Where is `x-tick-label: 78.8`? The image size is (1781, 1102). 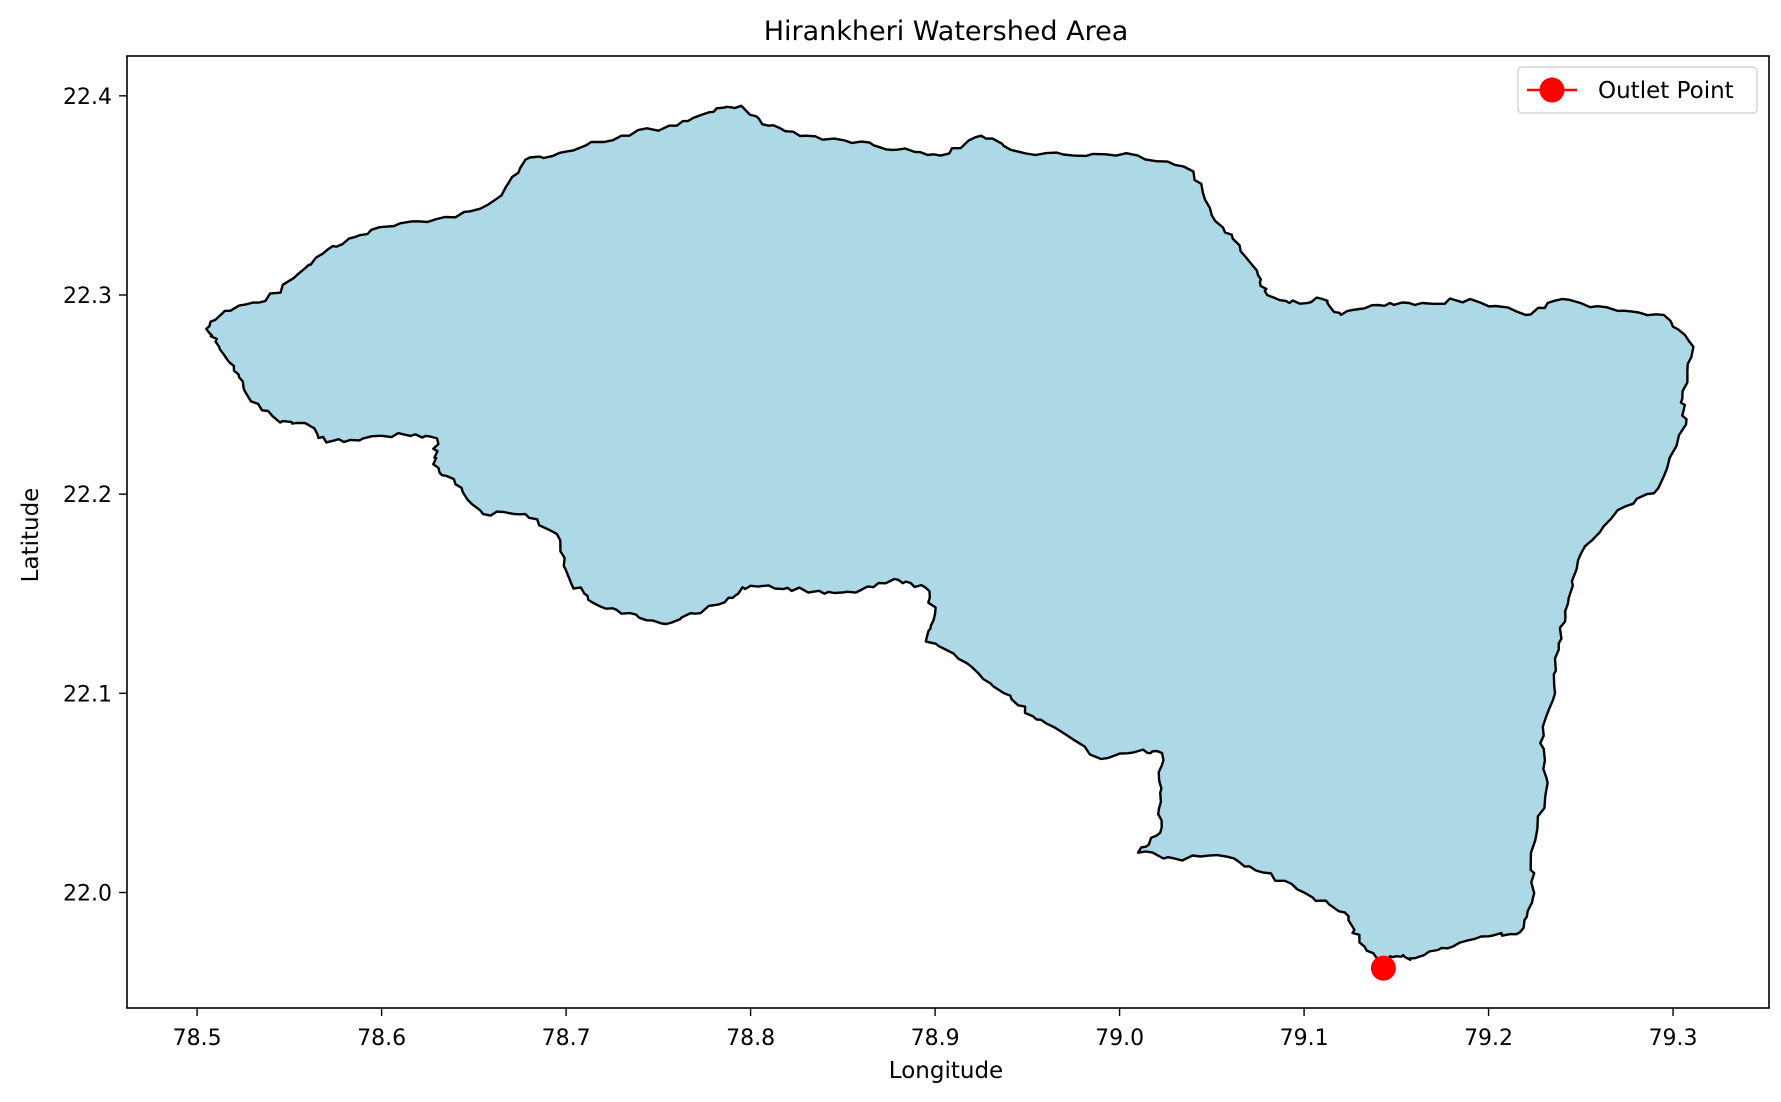 x-tick-label: 78.8 is located at coordinates (750, 1038).